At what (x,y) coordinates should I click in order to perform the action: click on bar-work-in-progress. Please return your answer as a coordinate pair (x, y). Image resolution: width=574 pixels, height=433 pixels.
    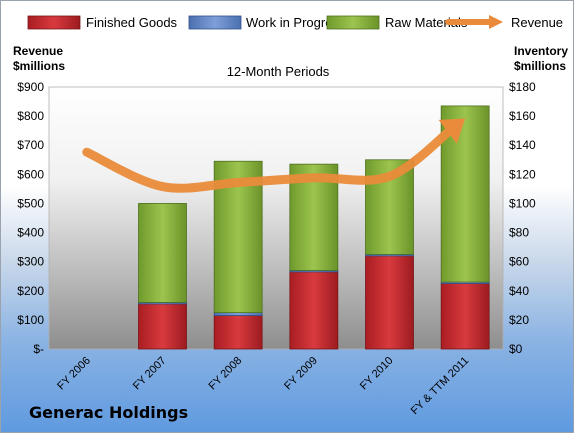
    Looking at the image, I should click on (238, 314).